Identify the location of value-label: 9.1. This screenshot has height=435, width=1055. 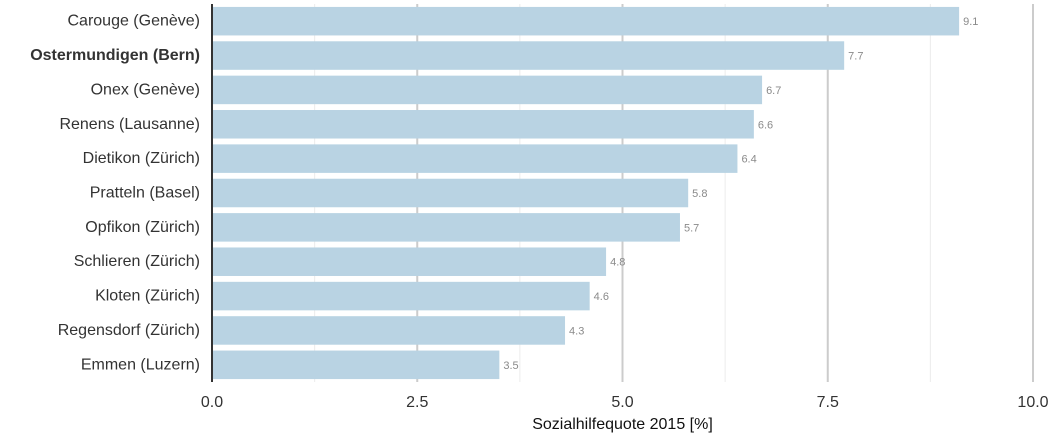
(970, 22).